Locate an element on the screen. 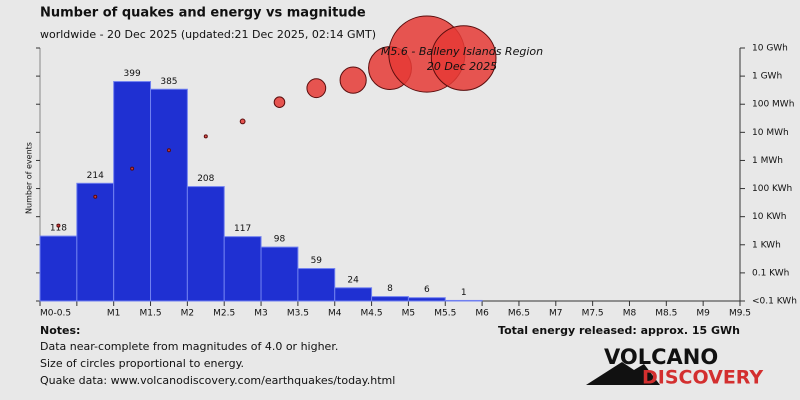 This screenshot has height=400, width=800. value-label: 385 is located at coordinates (168, 82).